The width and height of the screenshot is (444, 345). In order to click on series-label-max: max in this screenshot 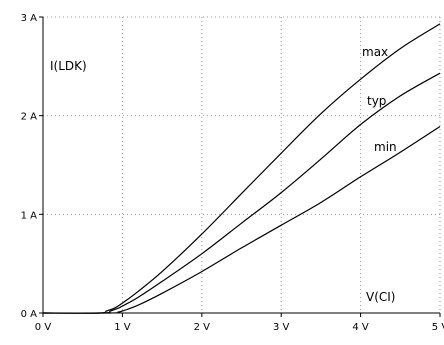, I will do `click(375, 52)`.